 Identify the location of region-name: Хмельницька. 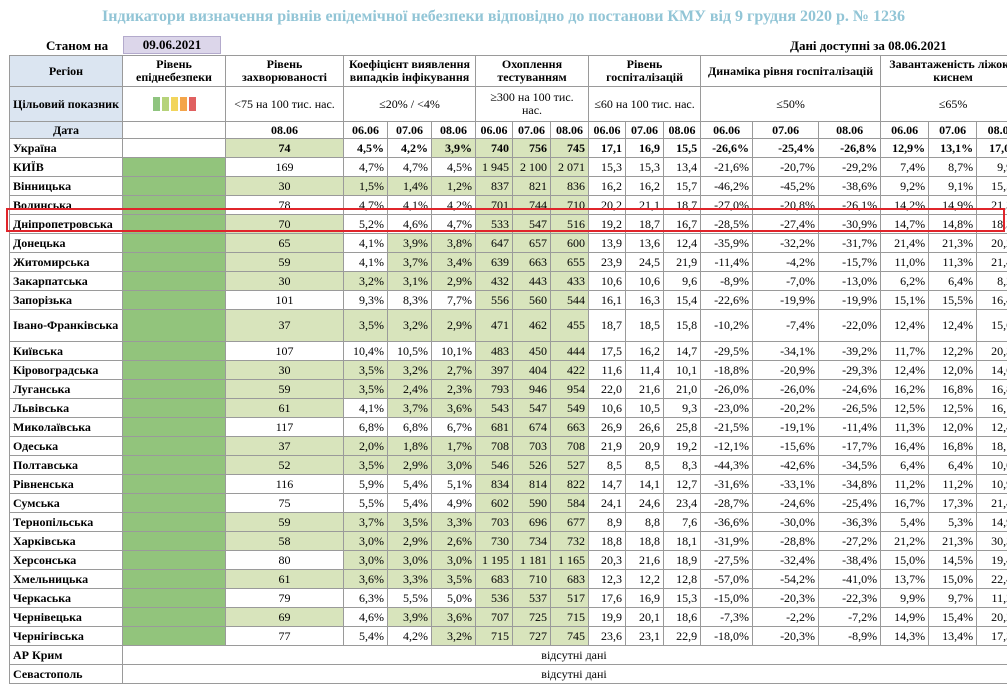
(66, 579).